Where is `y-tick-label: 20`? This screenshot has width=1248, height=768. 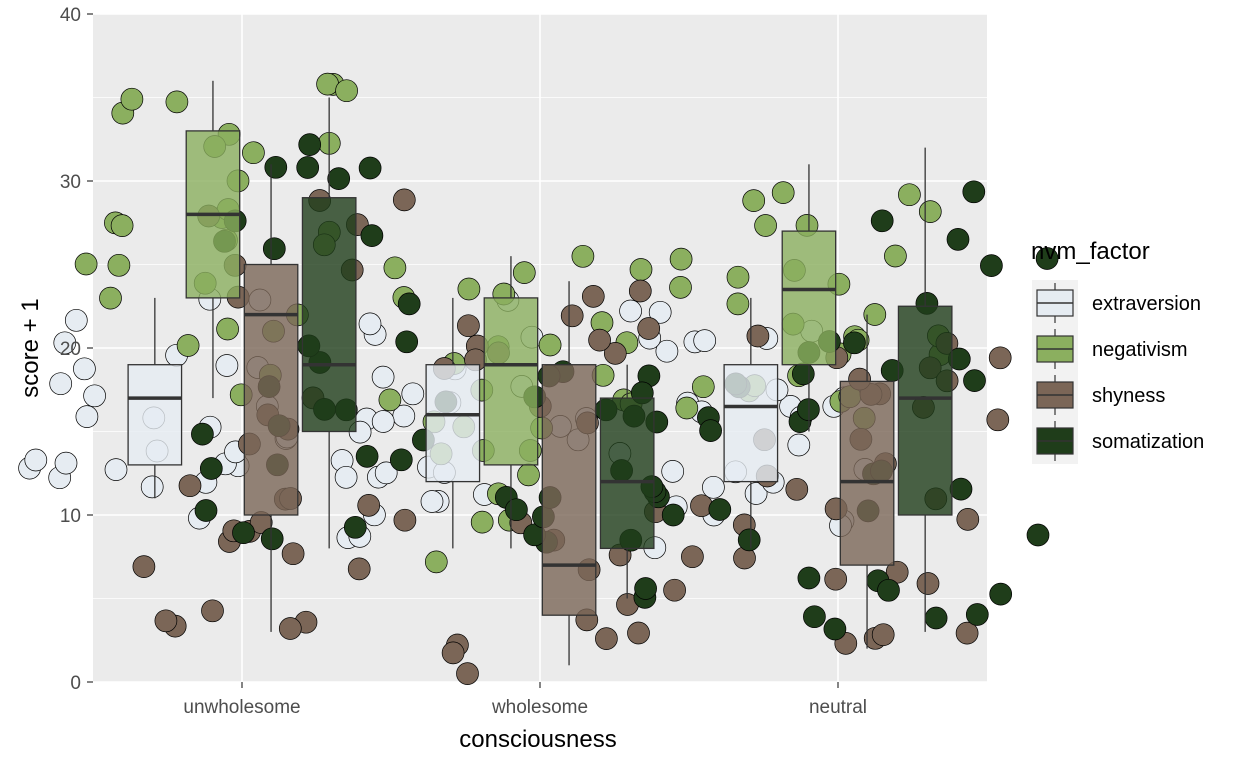
y-tick-label: 20 is located at coordinates (70, 349).